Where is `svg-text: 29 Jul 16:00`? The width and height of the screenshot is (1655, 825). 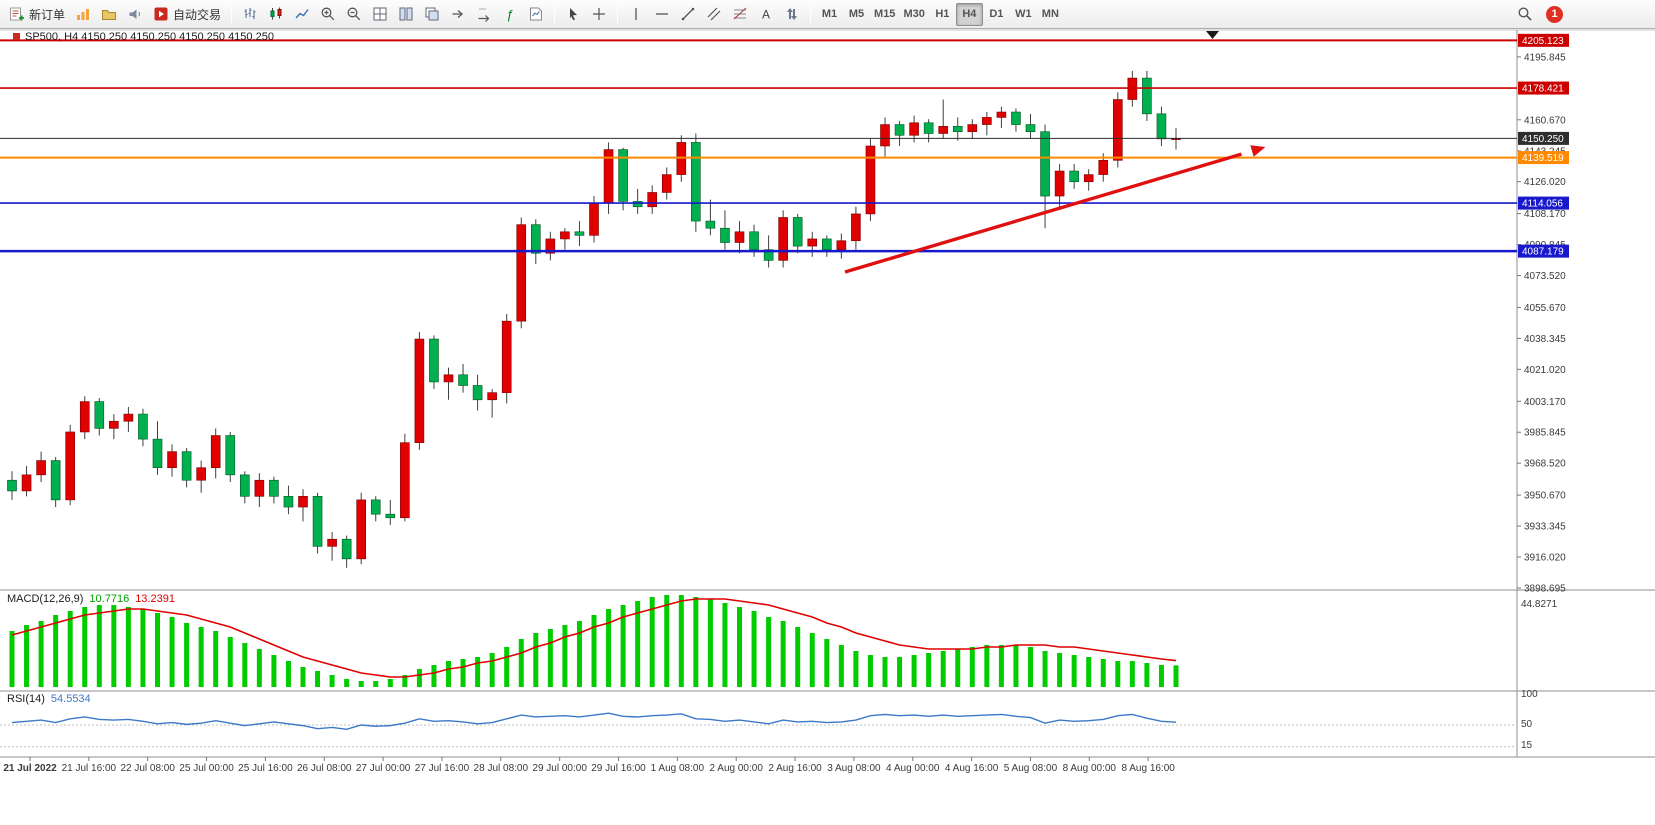 svg-text: 29 Jul 16:00 is located at coordinates (618, 768).